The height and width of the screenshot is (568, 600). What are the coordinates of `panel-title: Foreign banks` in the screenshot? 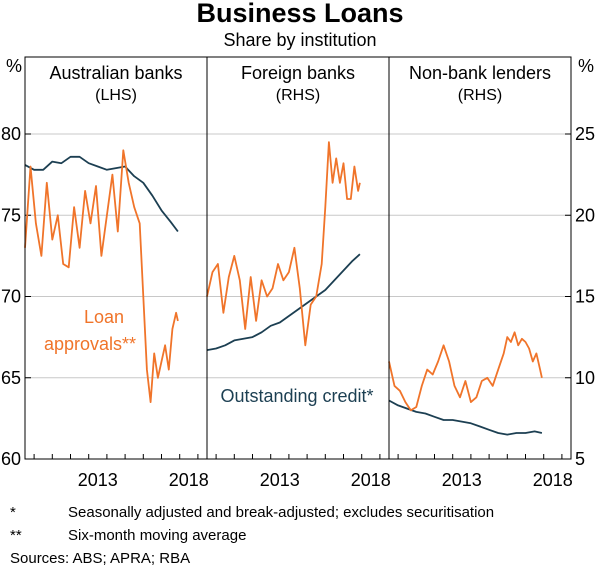 It's located at (298, 73).